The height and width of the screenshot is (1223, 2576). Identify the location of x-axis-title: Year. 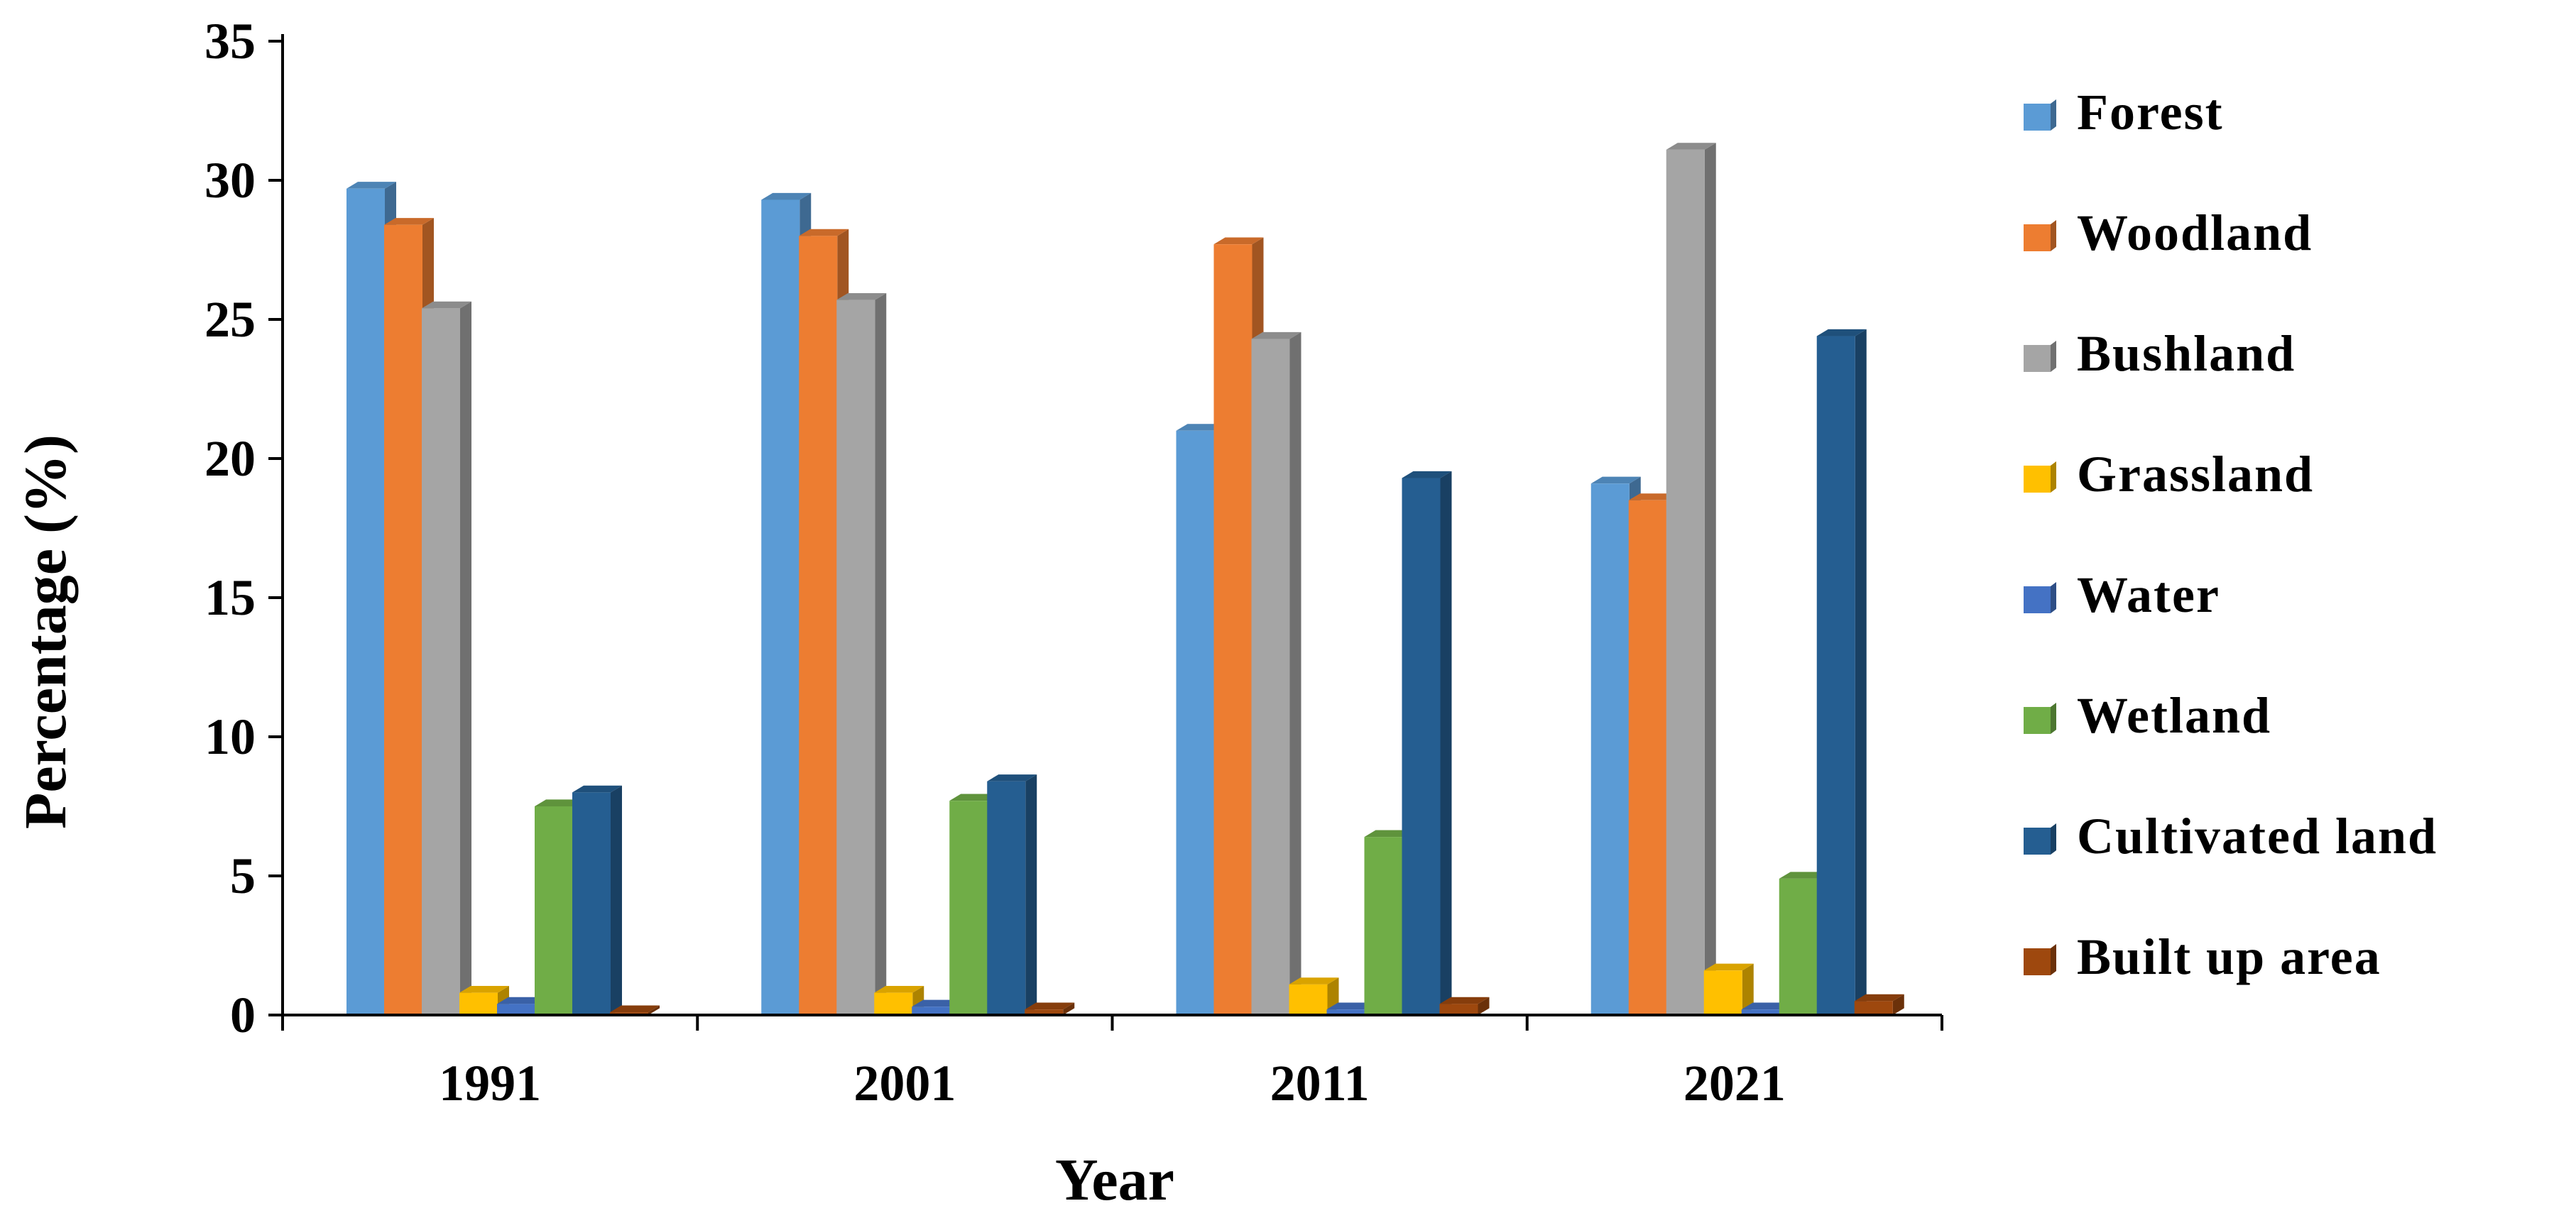
(1114, 1180).